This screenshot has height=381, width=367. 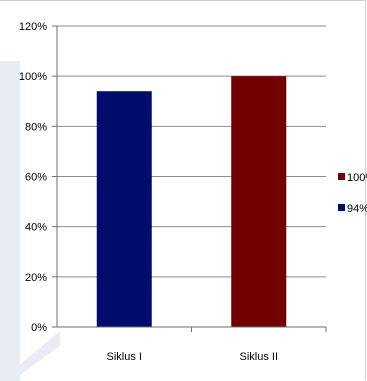 I want to click on y-tick-label: 60%, so click(x=36, y=178).